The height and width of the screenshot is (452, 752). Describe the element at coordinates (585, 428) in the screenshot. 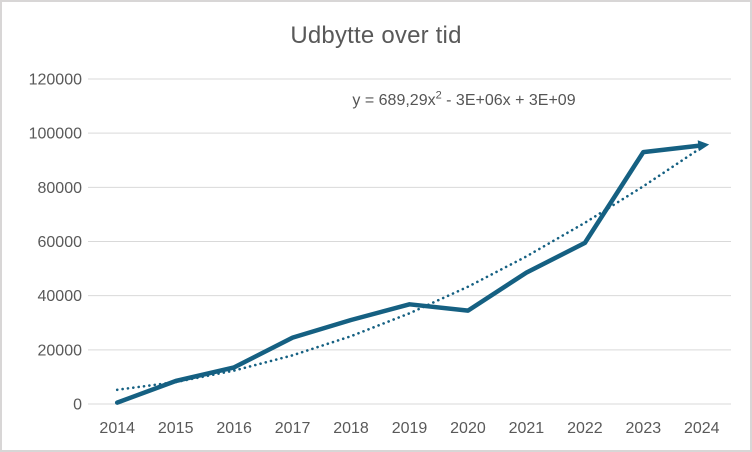

I see `x-axis-label: 2022` at that location.